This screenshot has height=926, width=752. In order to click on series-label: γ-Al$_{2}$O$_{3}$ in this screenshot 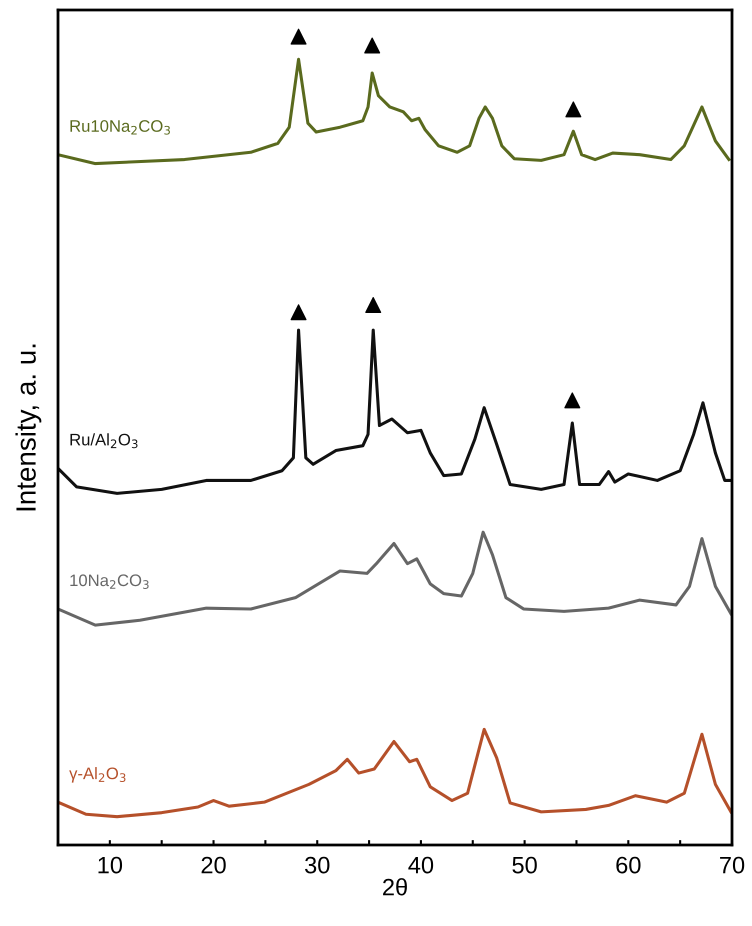, I will do `click(97, 775)`.